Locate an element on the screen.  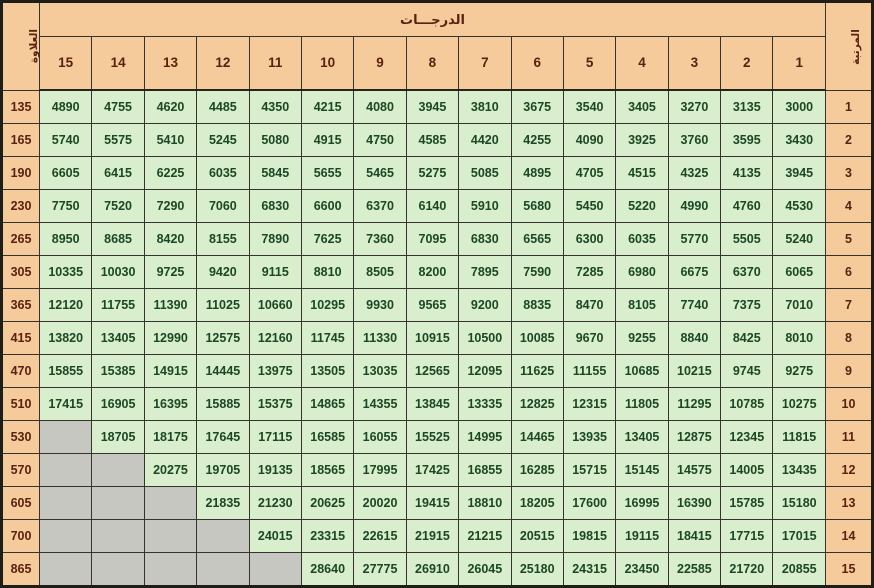
salary-cell: 27775 is located at coordinates (380, 569).